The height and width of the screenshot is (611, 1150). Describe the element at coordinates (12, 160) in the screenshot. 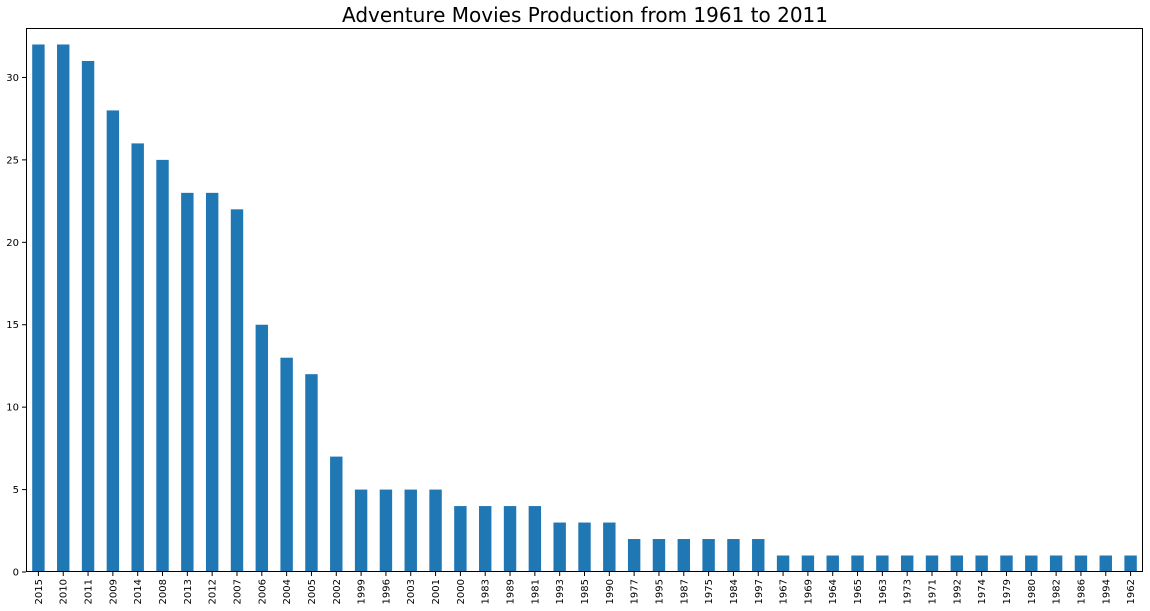

I see `y-tick-label: 25` at that location.